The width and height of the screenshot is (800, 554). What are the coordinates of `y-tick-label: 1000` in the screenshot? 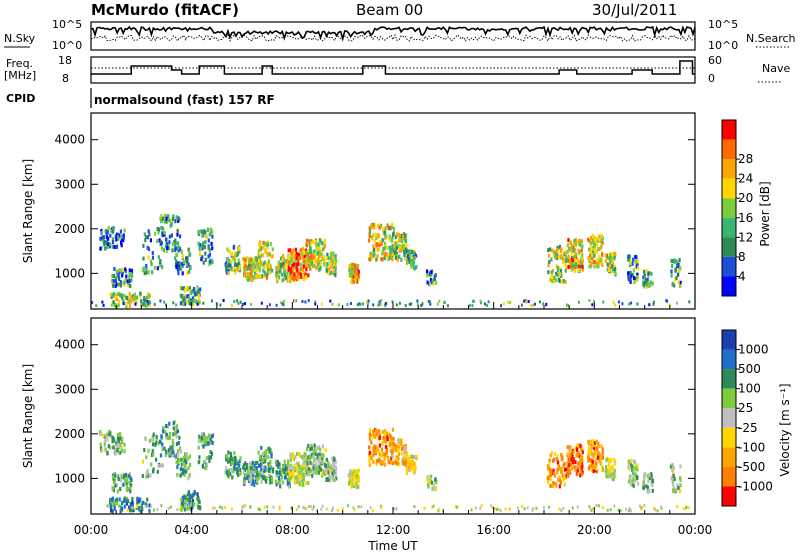 It's located at (69, 273).